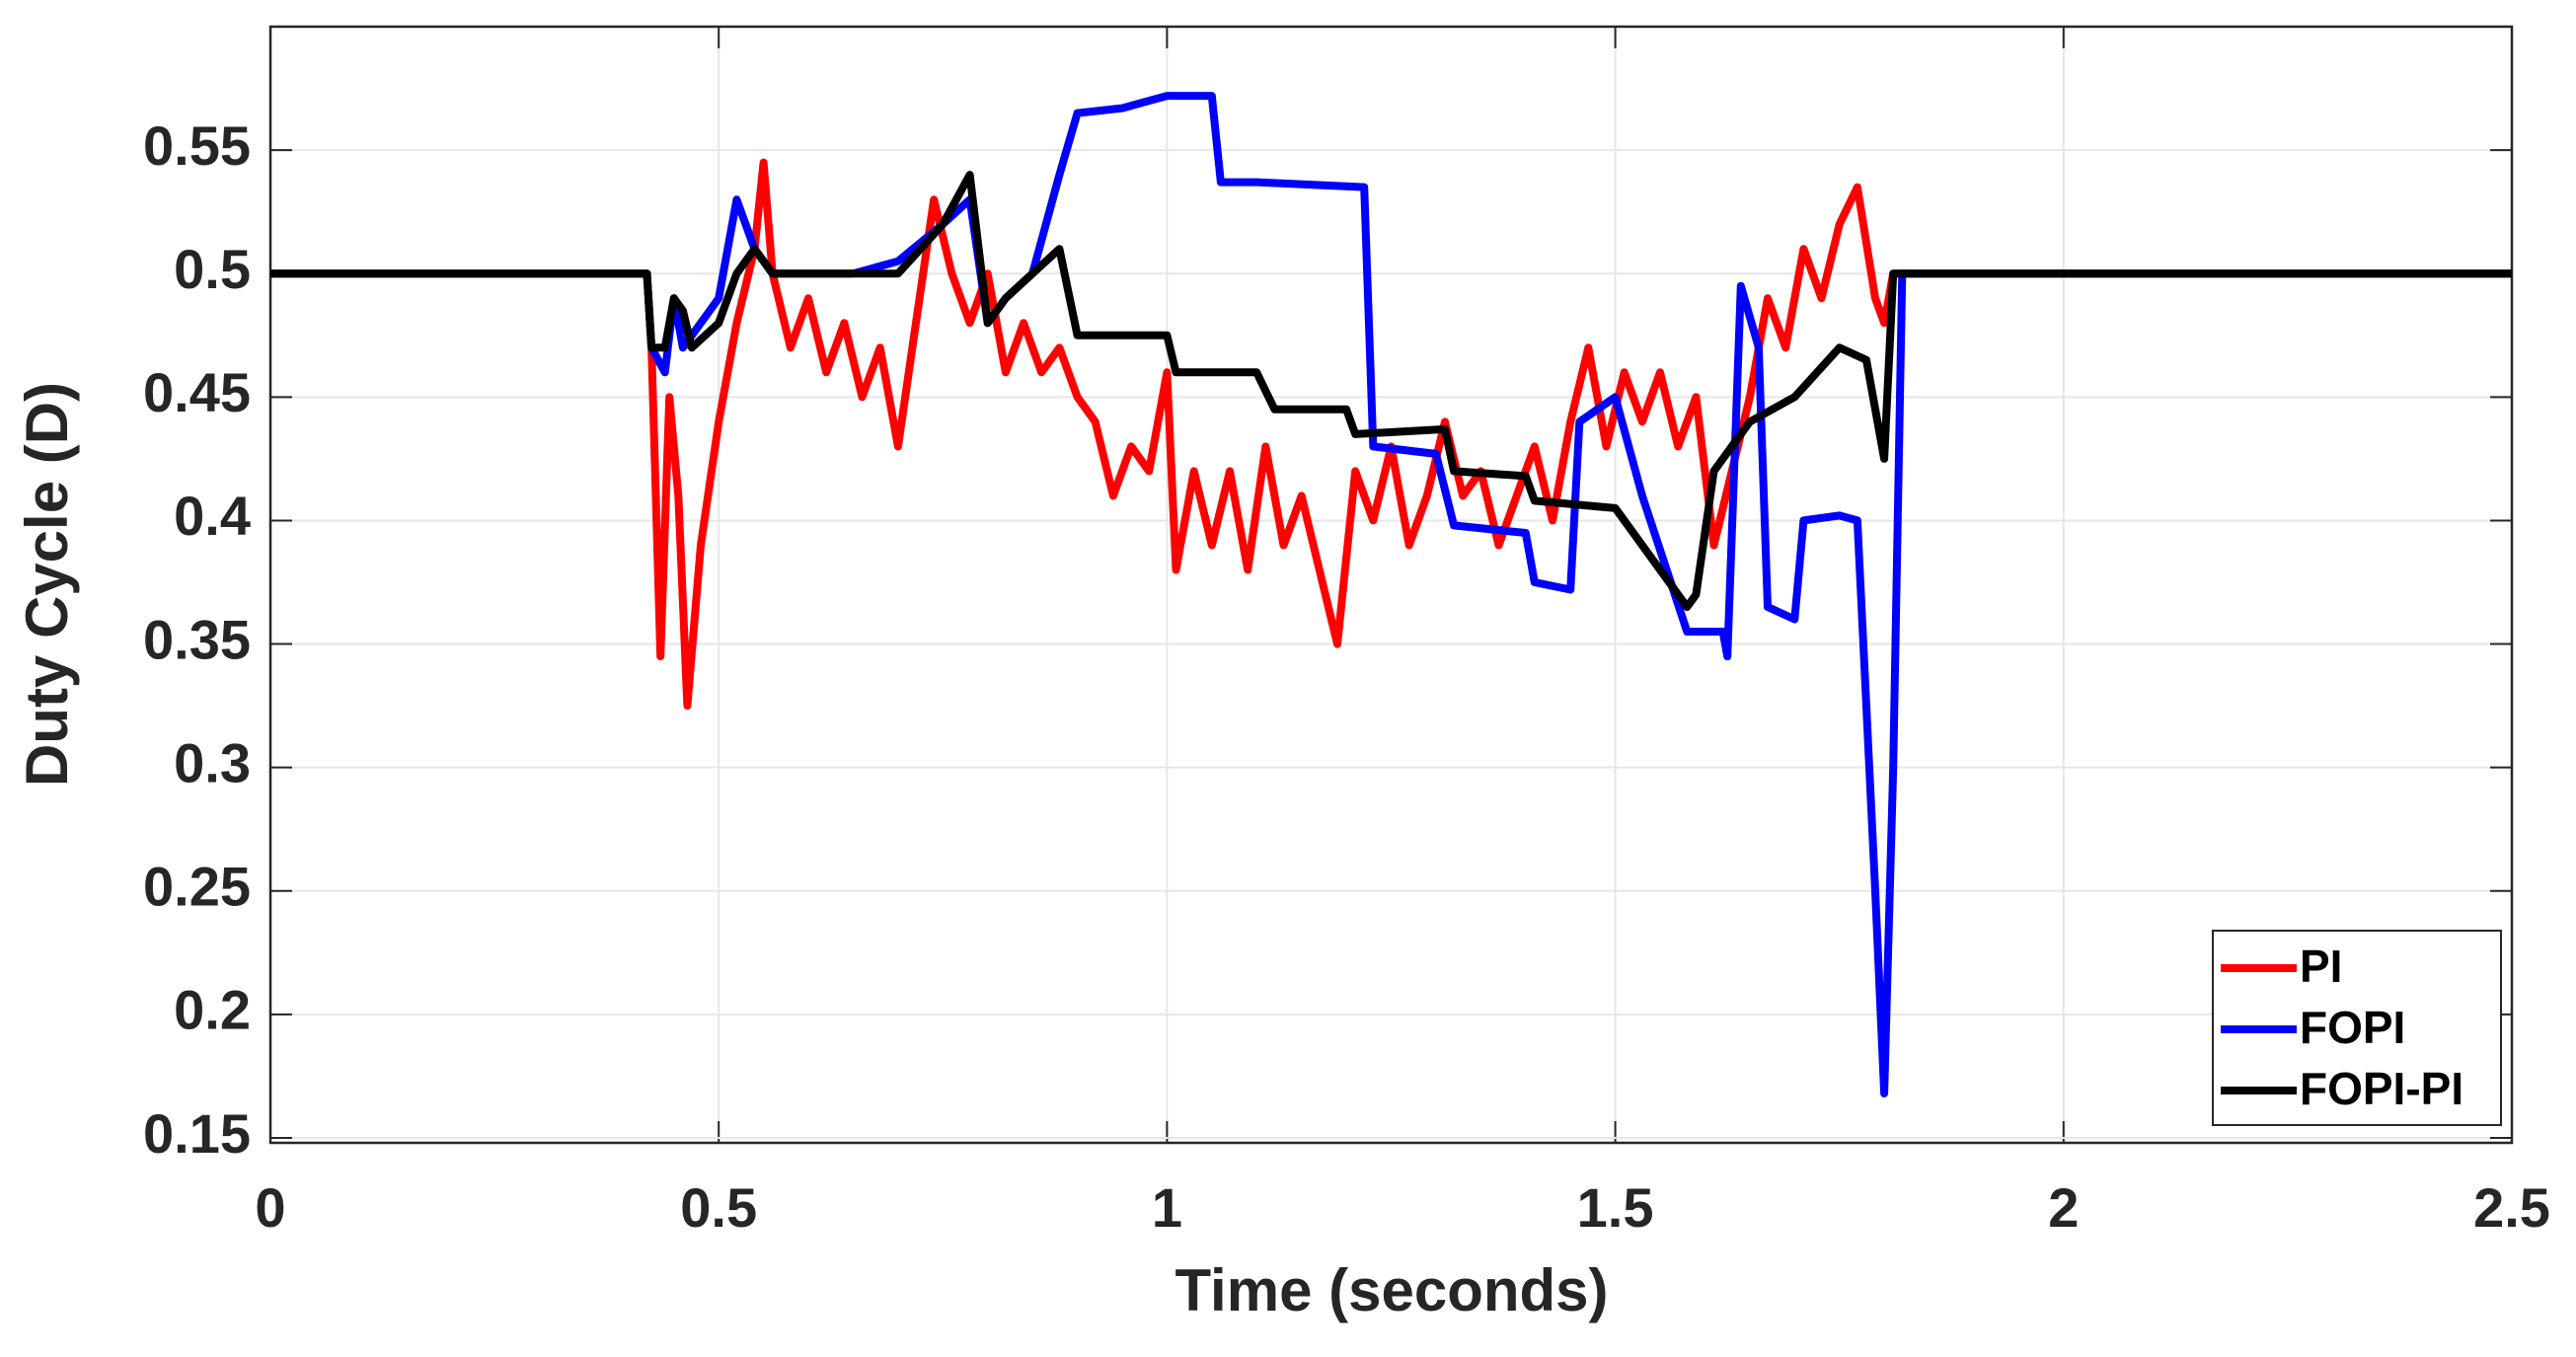 The height and width of the screenshot is (1357, 2576). I want to click on y-tick-label: 0.45, so click(197, 392).